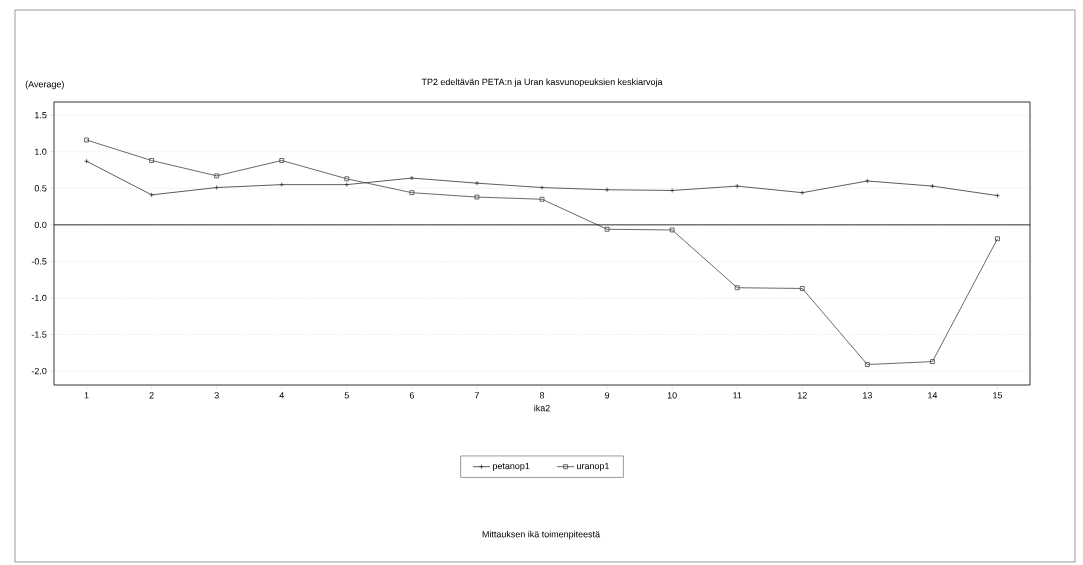 The width and height of the screenshot is (1083, 565). I want to click on x-tick-label: 6, so click(411, 395).